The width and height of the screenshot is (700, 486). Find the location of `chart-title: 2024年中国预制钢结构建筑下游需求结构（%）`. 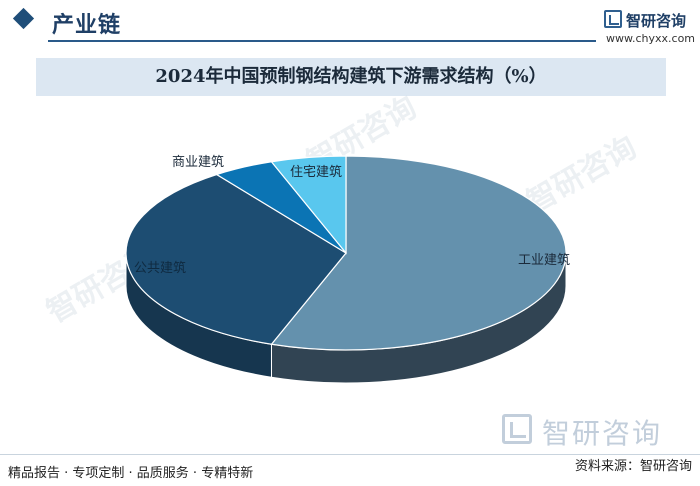

chart-title: 2024年中国预制钢结构建筑下游需求结构（%） is located at coordinates (351, 76).